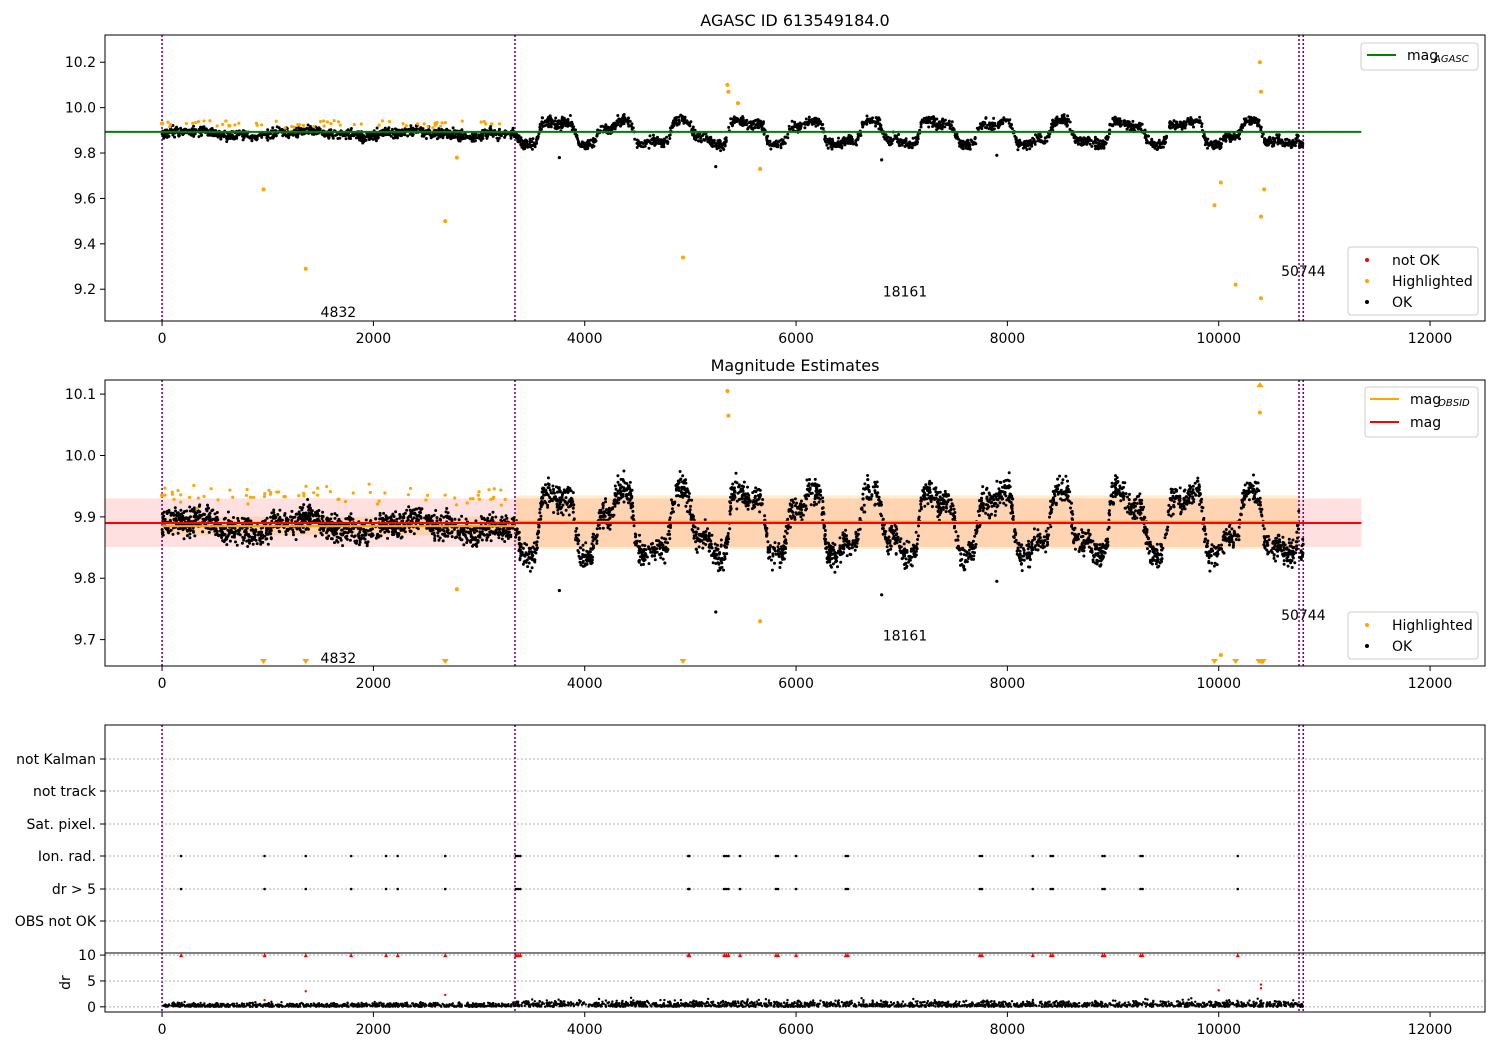  Describe the element at coordinates (85, 154) in the screenshot. I see `y-tick-label: 9.8` at that location.